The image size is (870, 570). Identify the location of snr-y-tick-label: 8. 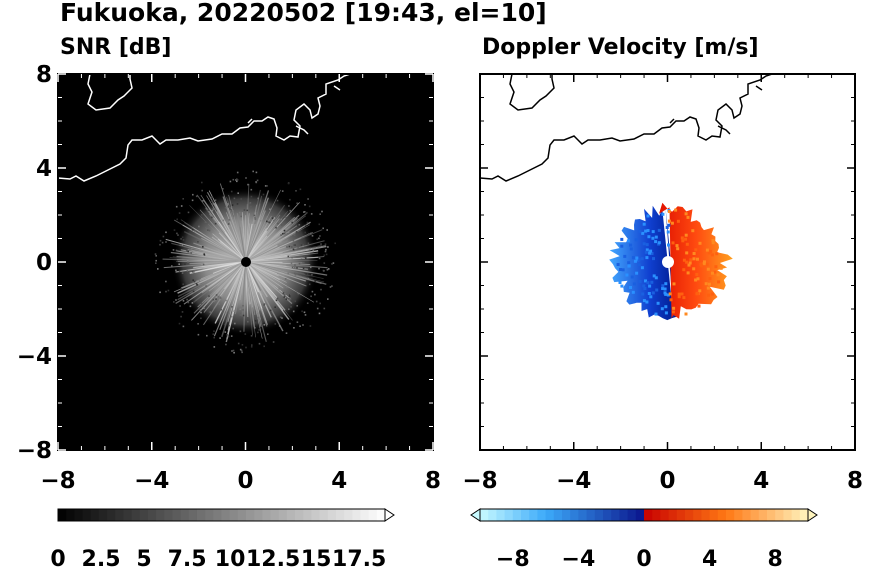
(44, 75).